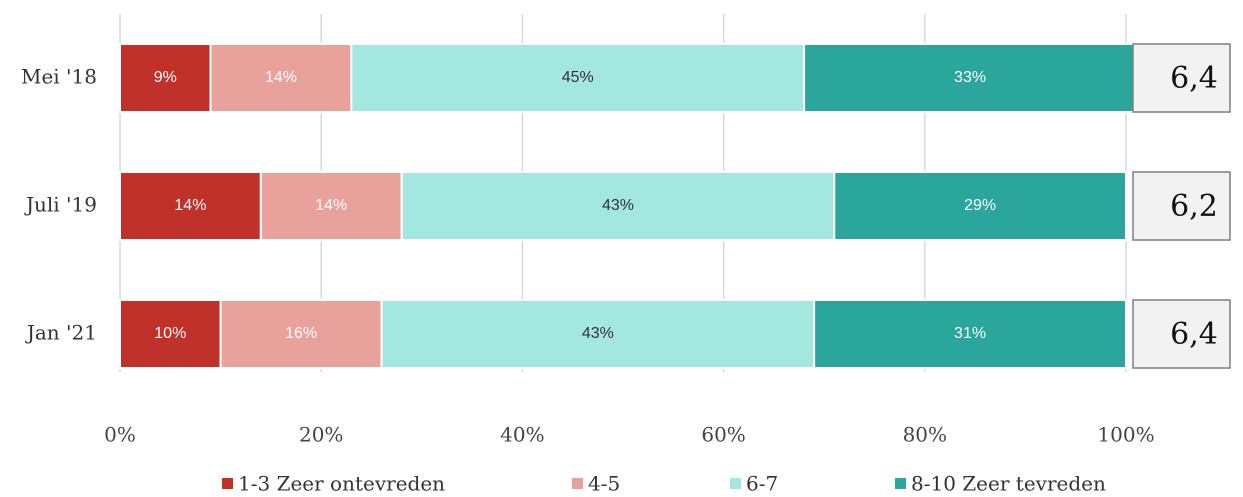 This screenshot has height=497, width=1243. I want to click on score: 6,2, so click(1194, 206).